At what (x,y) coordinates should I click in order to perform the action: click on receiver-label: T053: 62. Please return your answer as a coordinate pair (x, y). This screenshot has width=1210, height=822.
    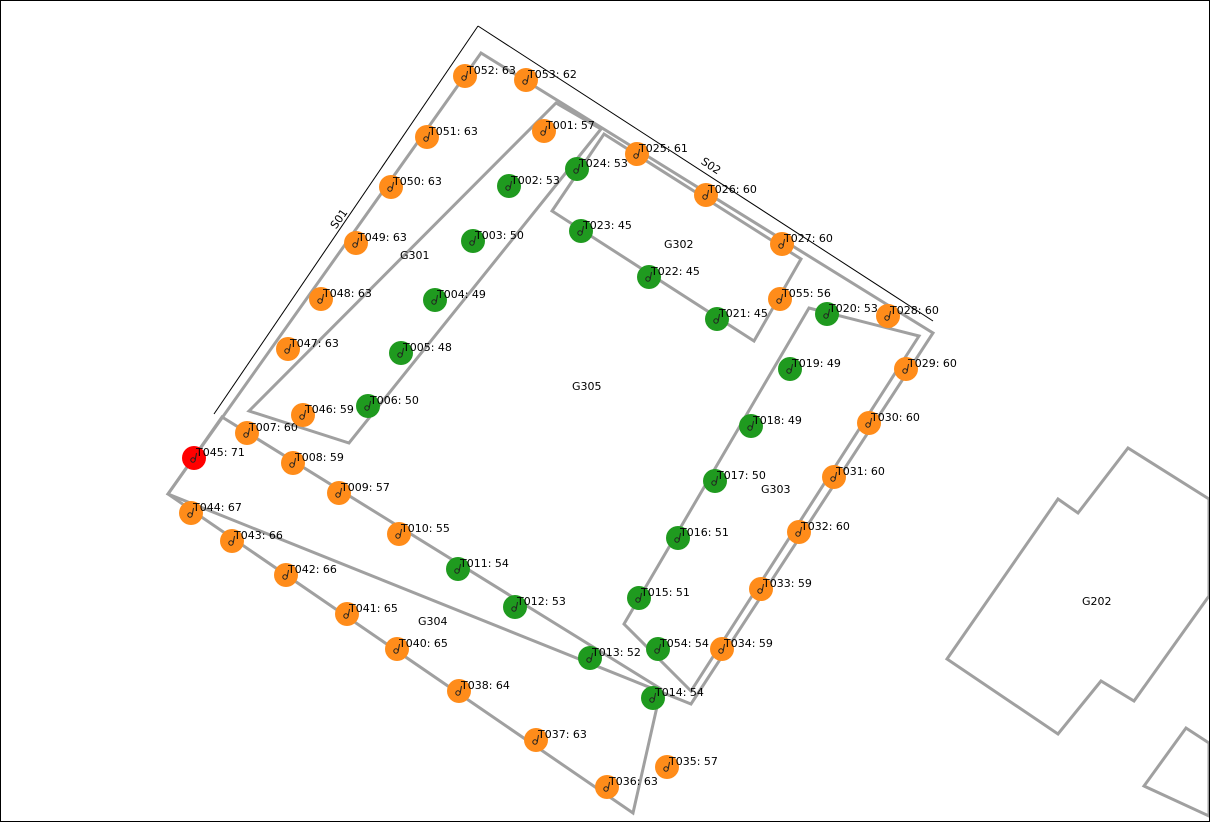
    Looking at the image, I should click on (552, 74).